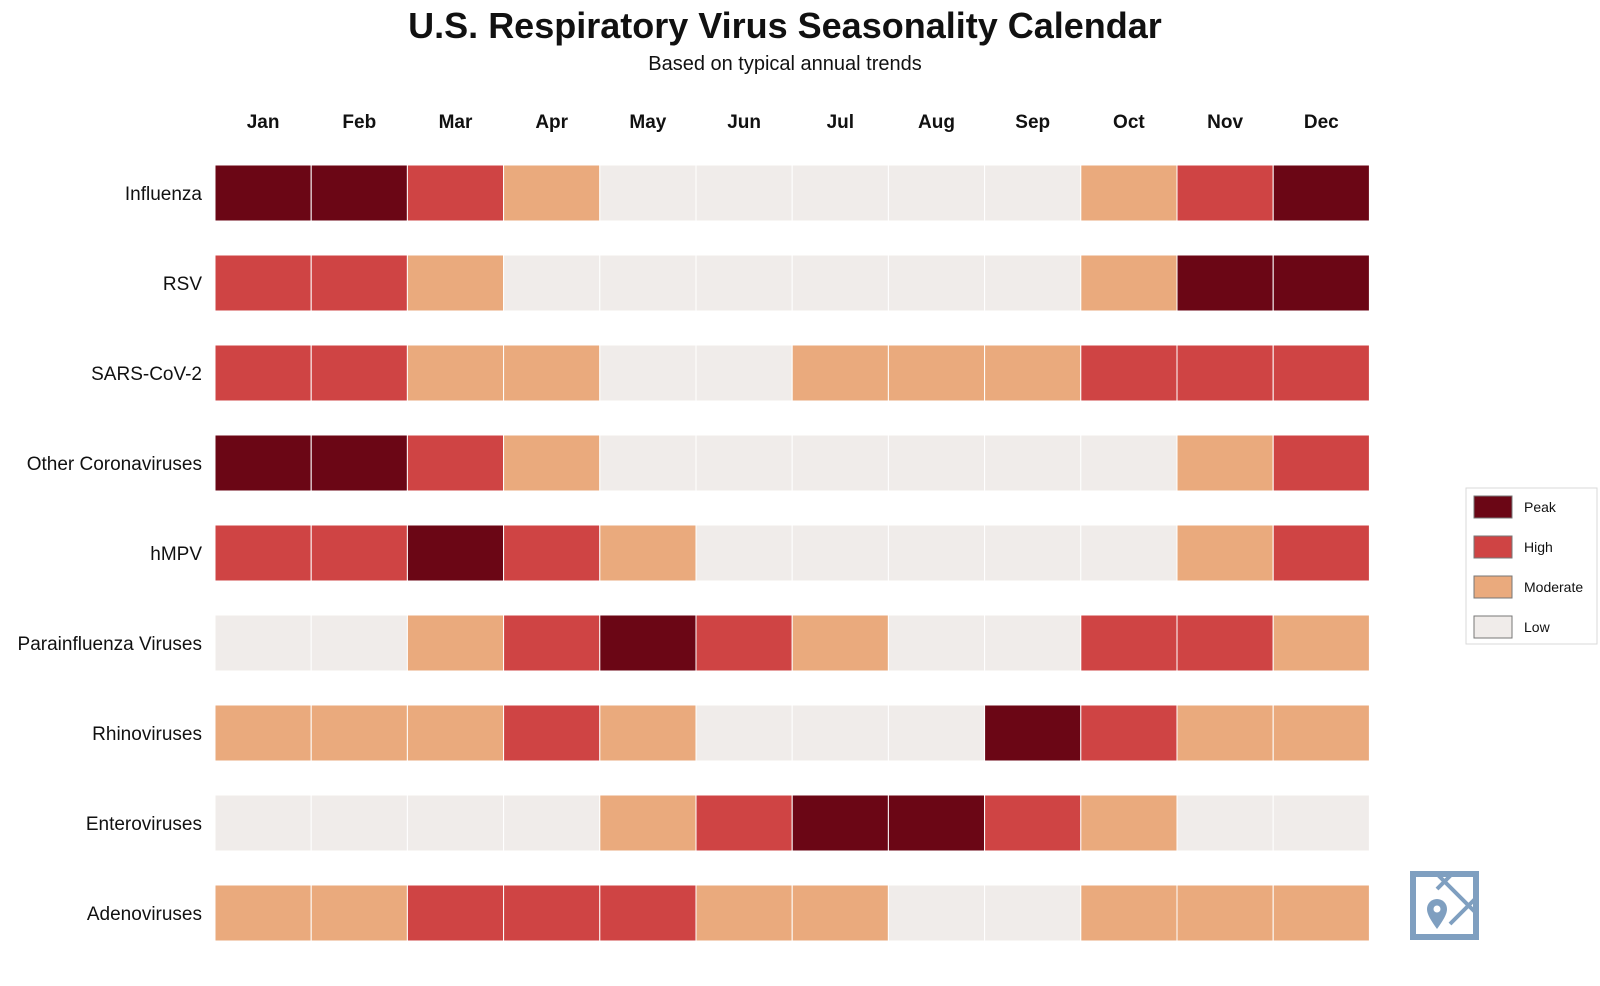 The width and height of the screenshot is (1600, 986). What do you see at coordinates (840, 122) in the screenshot?
I see `month-label: Jul` at bounding box center [840, 122].